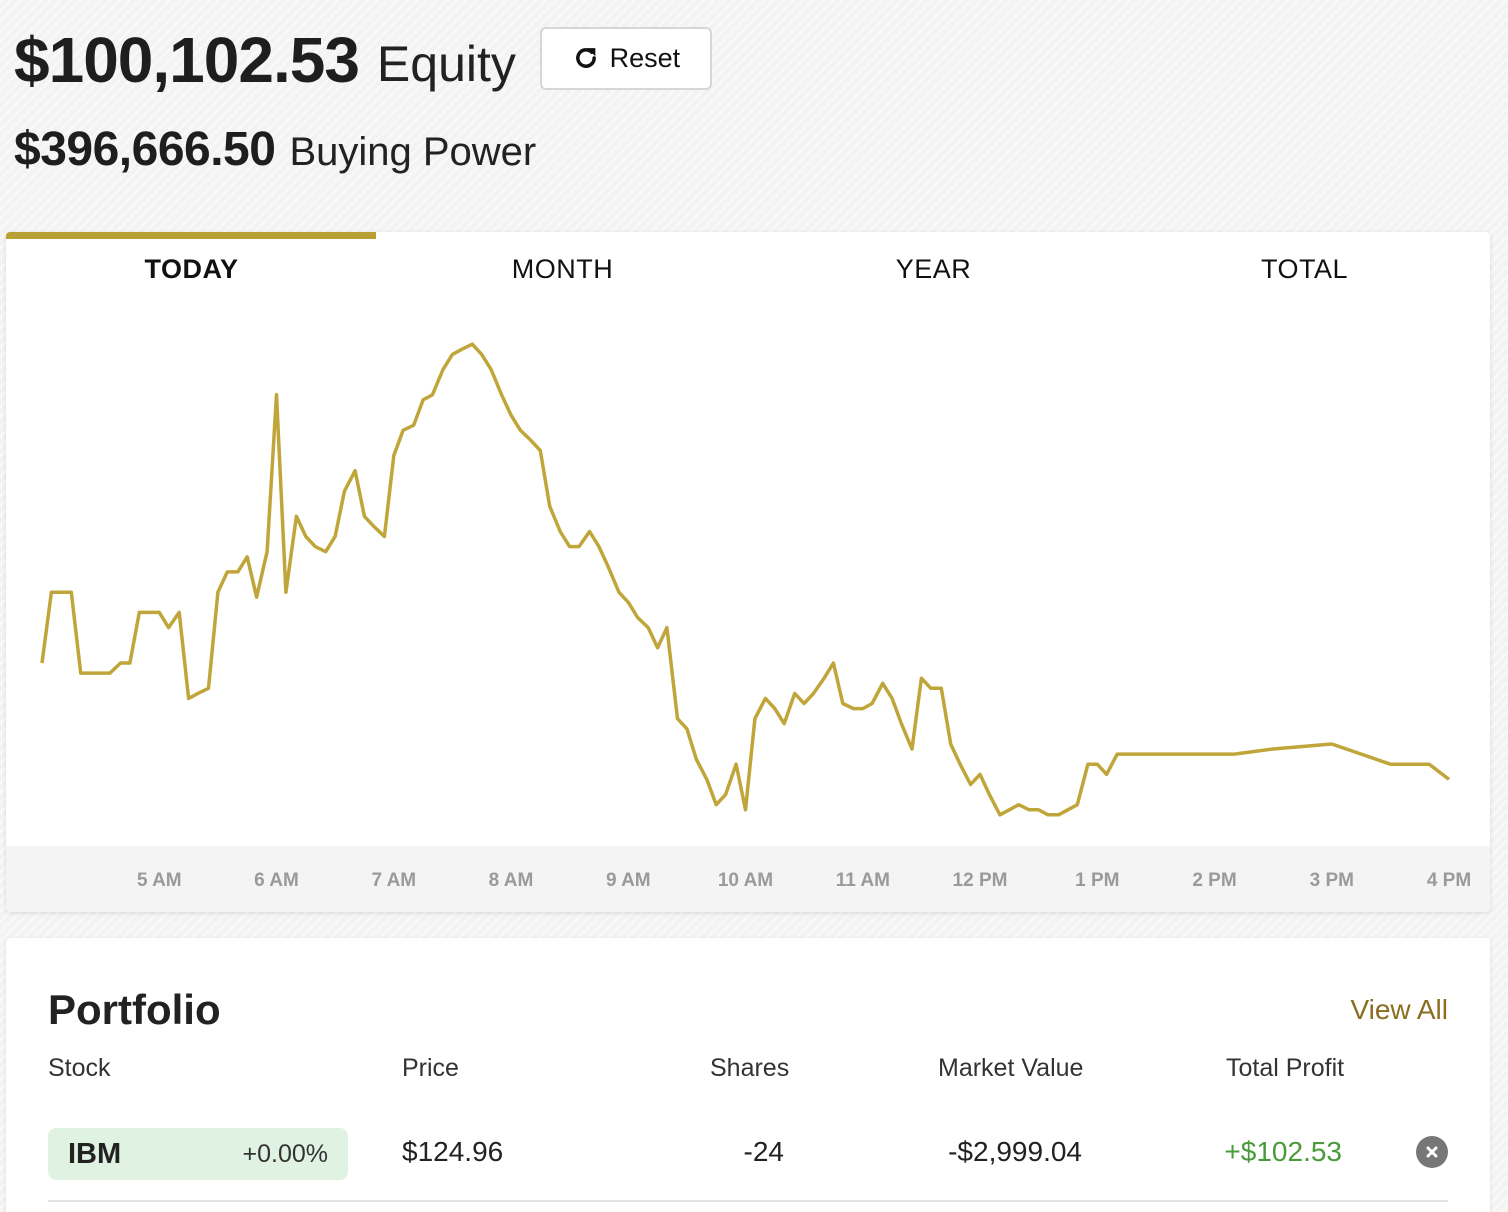 The width and height of the screenshot is (1508, 1212). Describe the element at coordinates (763, 1151) in the screenshot. I see `stock-shares: -24` at that location.